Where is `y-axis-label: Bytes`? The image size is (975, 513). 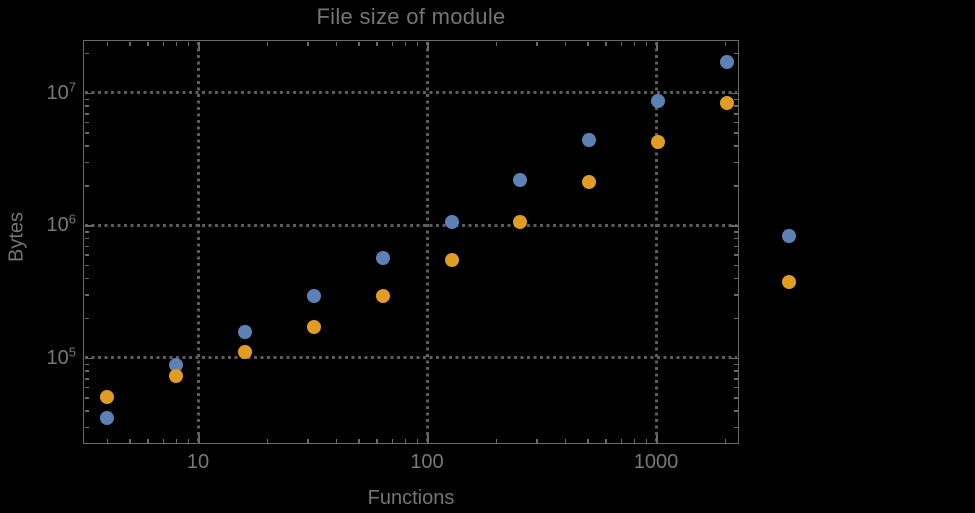
y-axis-label: Bytes is located at coordinates (16, 237).